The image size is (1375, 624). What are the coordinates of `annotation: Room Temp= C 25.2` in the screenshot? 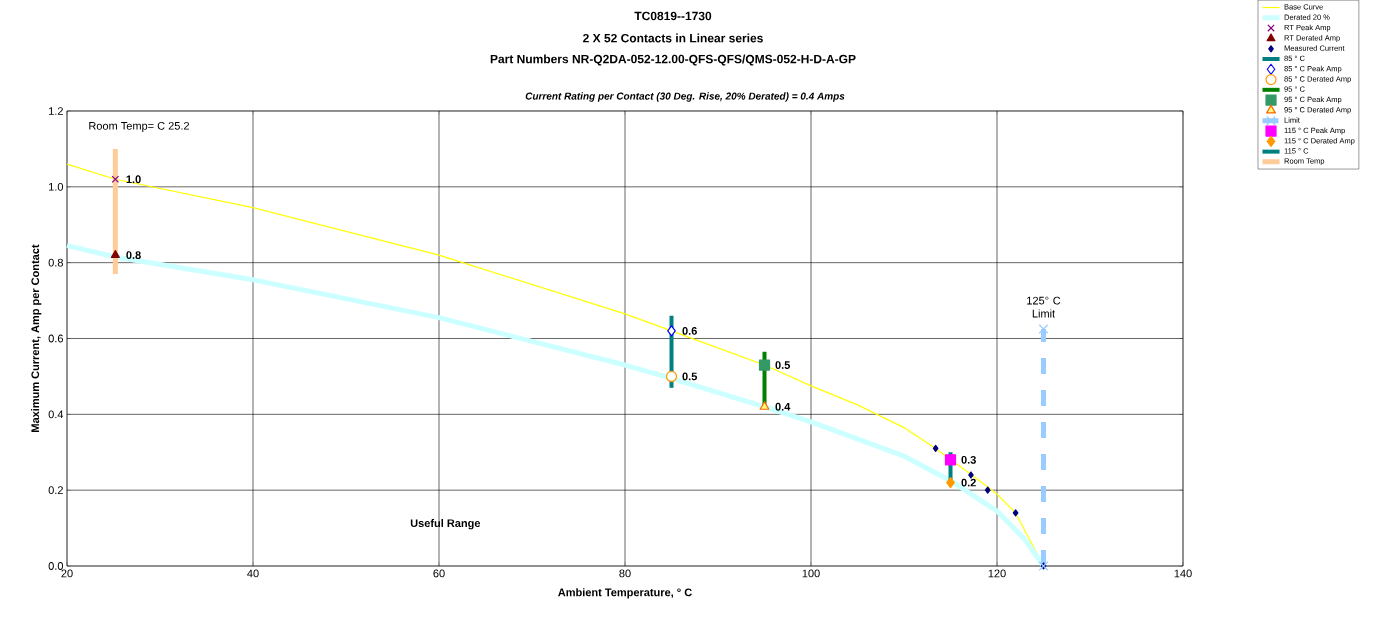 It's located at (139, 126).